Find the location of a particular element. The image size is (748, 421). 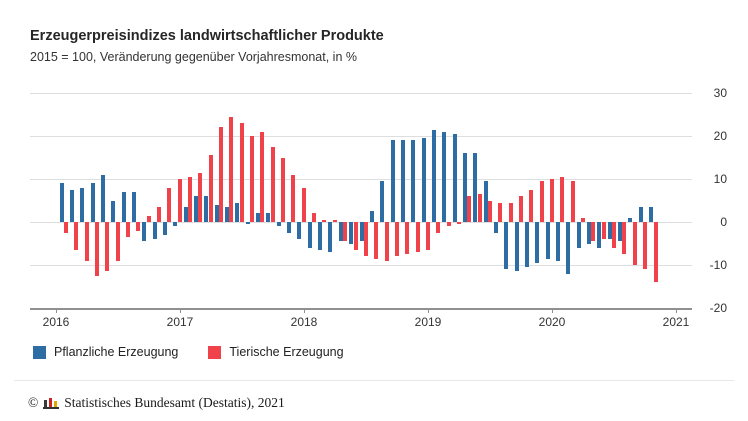

legend-item-tierische: Tierische Erzeugung is located at coordinates (276, 352).